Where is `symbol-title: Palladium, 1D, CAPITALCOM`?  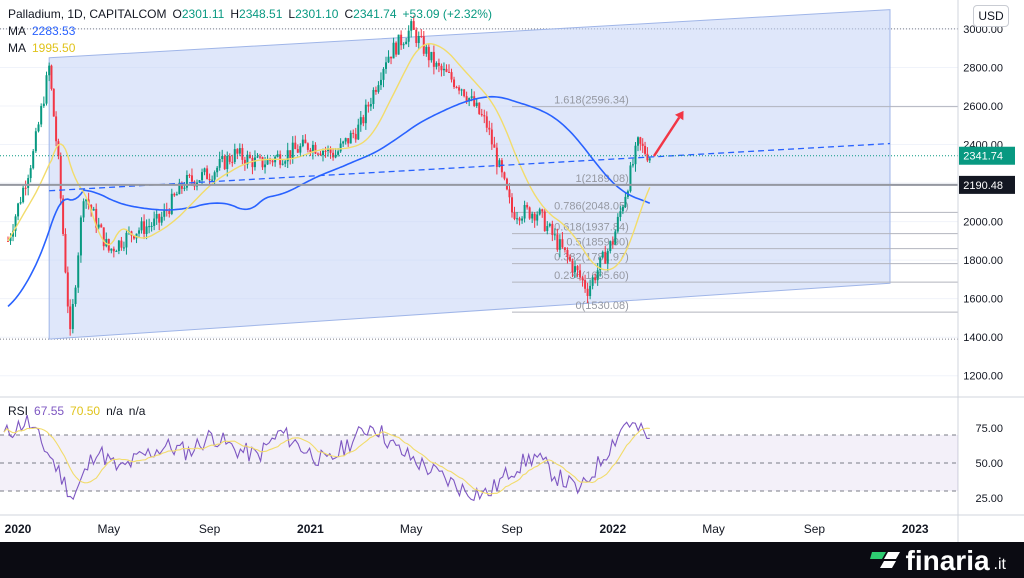
symbol-title: Palladium, 1D, CAPITALCOM is located at coordinates (87, 14).